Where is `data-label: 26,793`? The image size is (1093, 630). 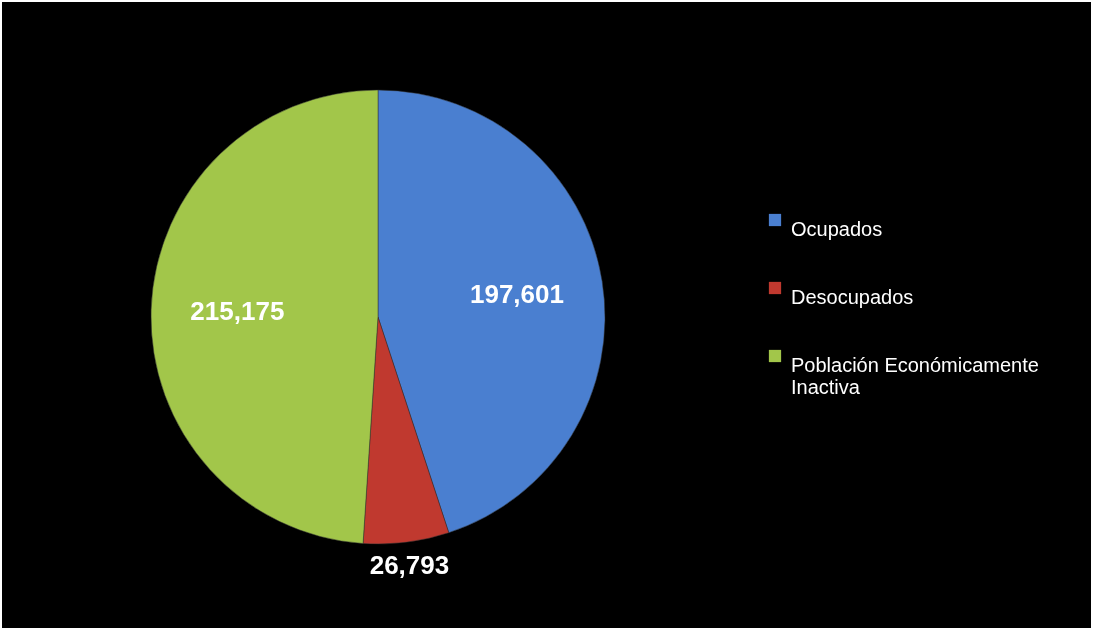 data-label: 26,793 is located at coordinates (409, 565).